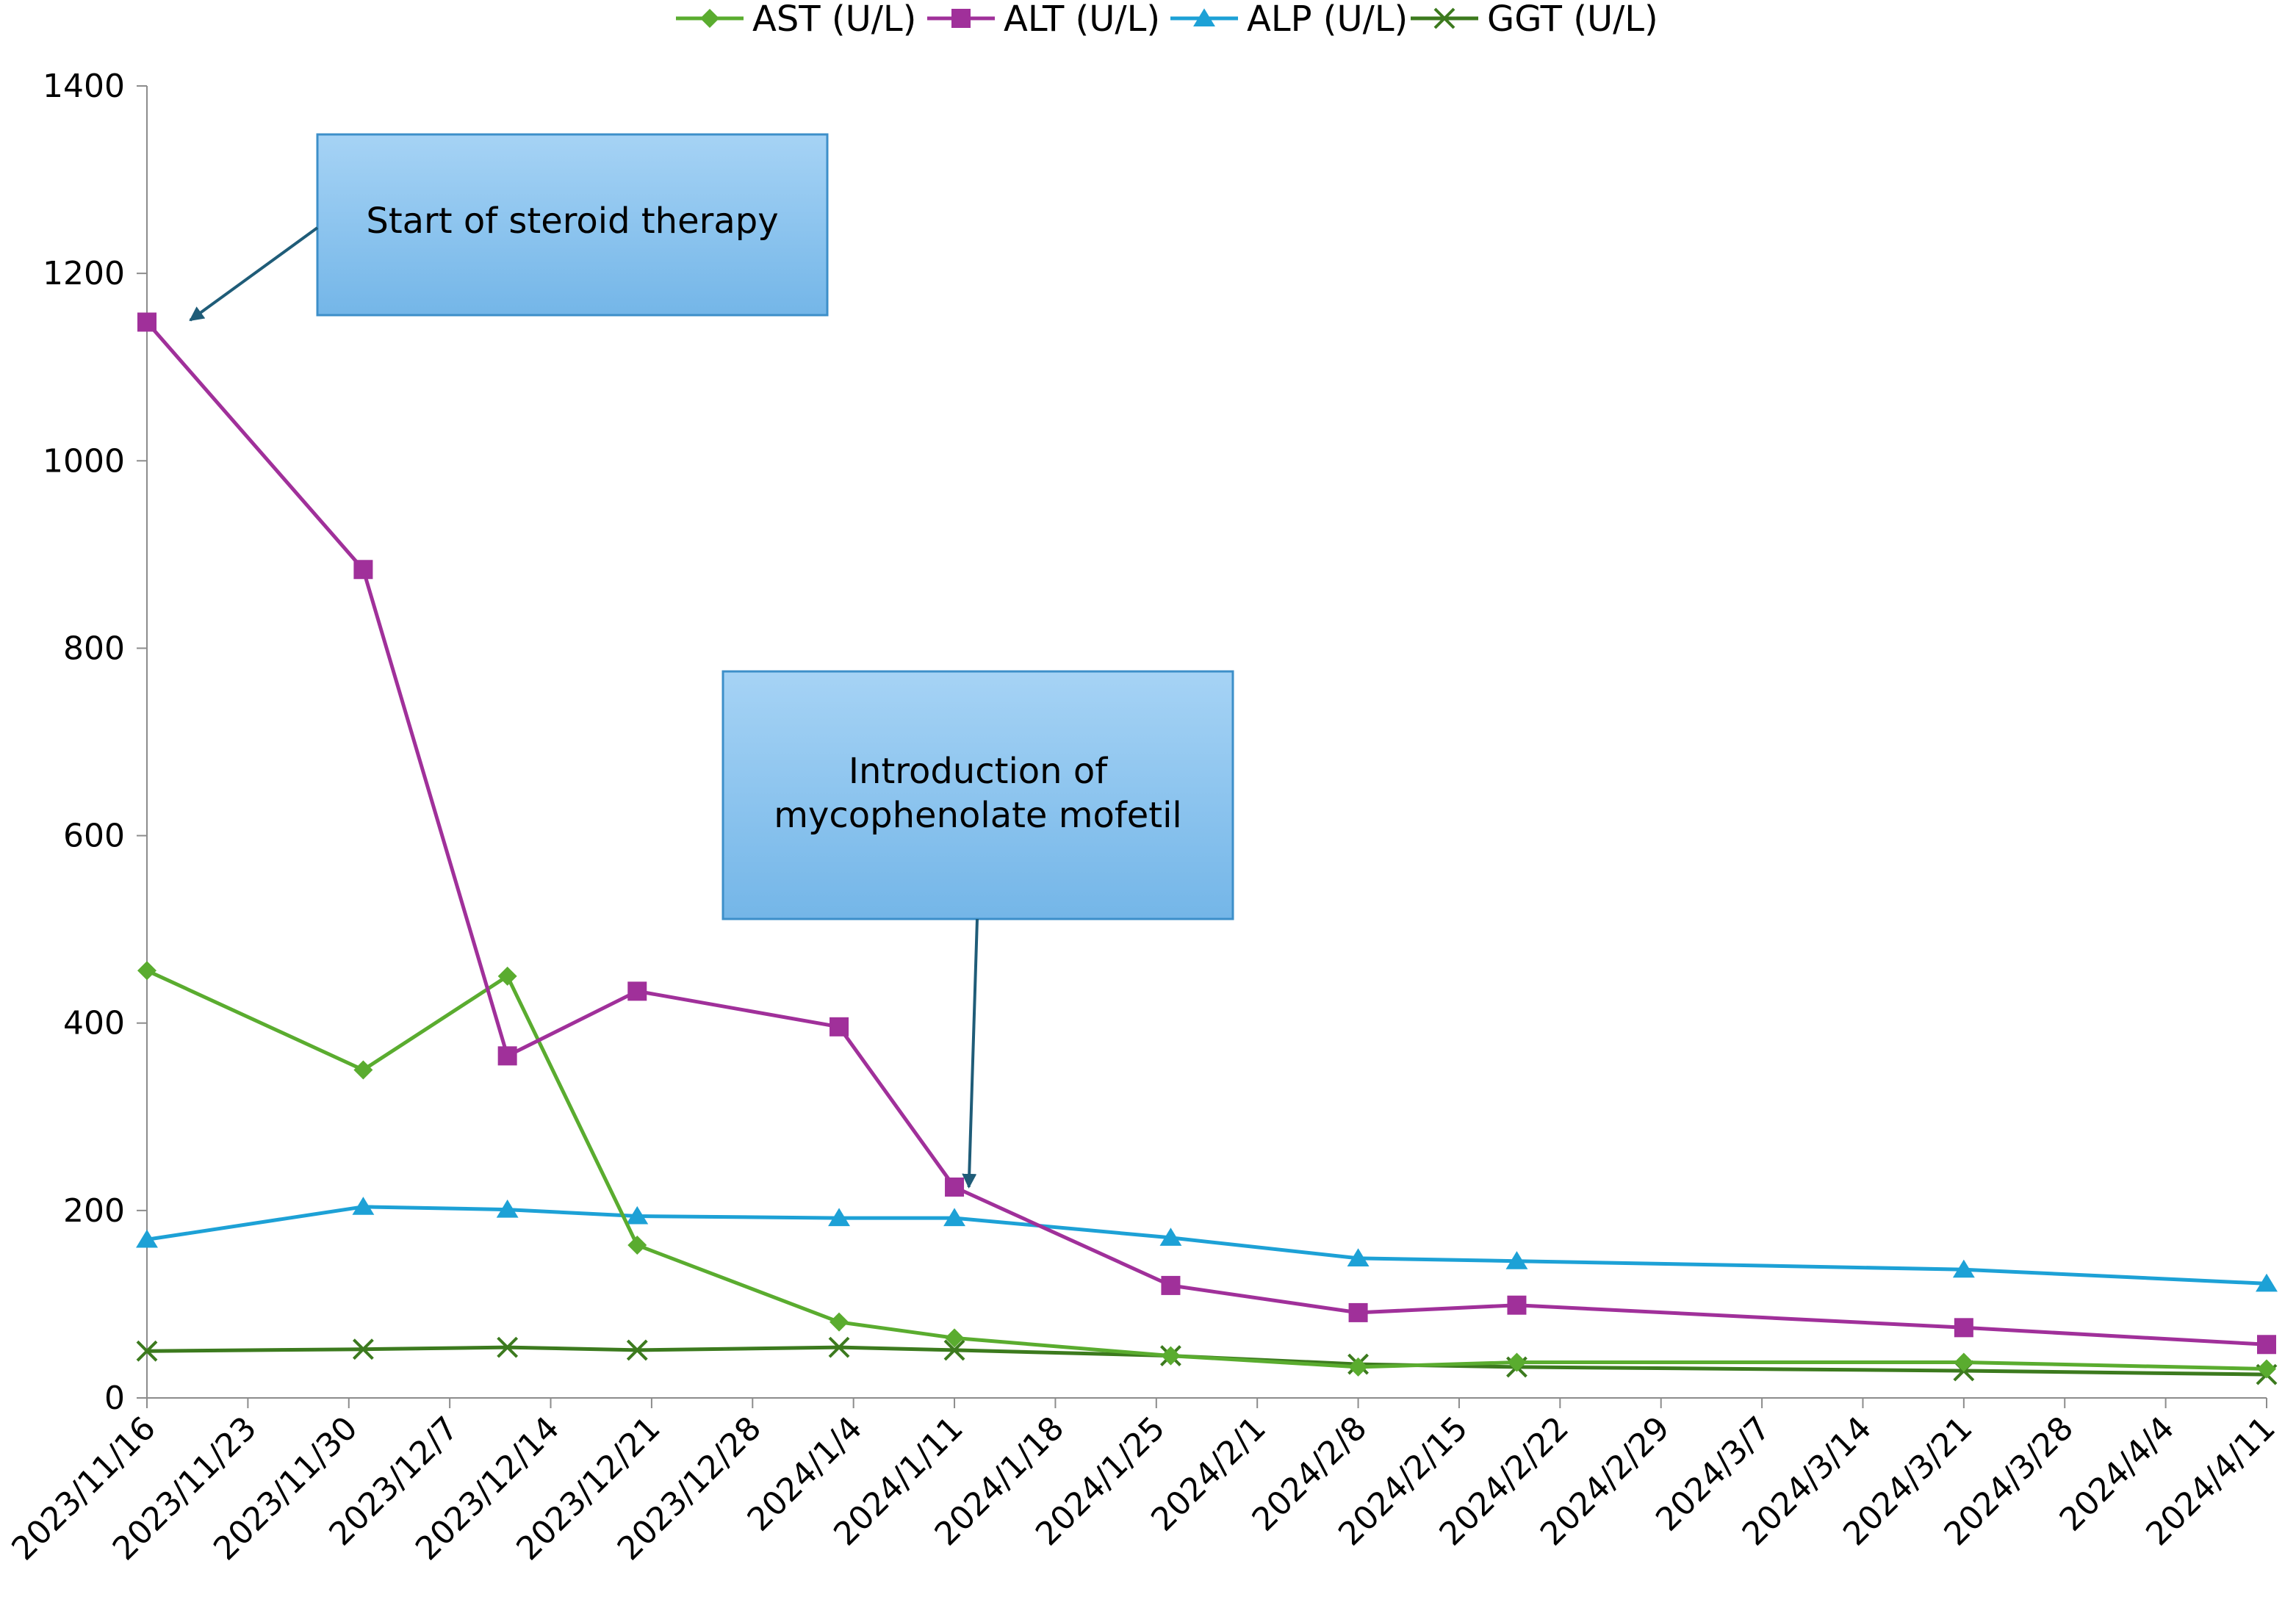 The image size is (2296, 1597). Describe the element at coordinates (1082, 20) in the screenshot. I see `legend-label: ALT (U/L)` at that location.